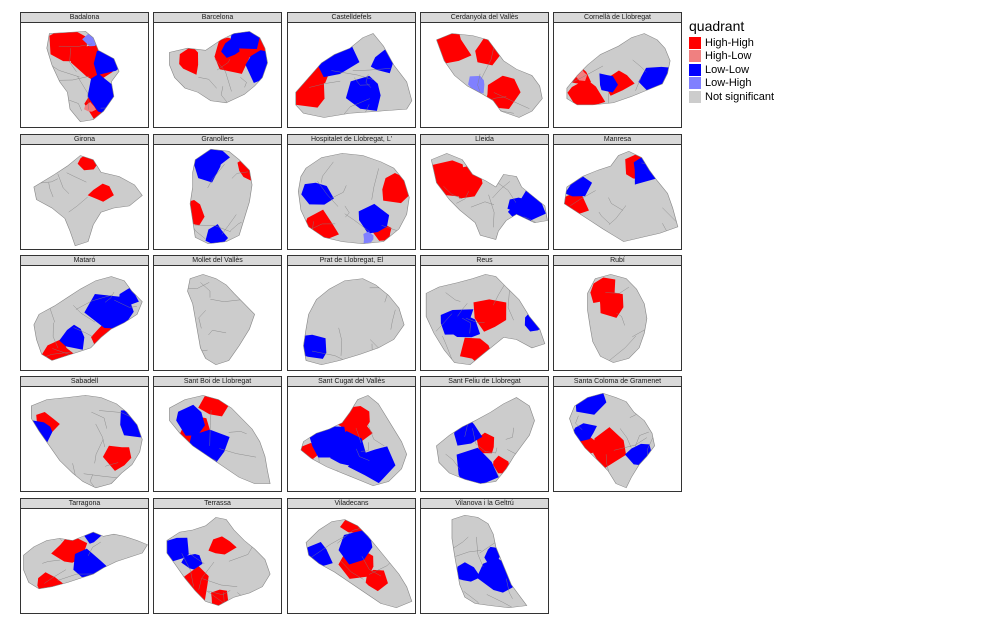  I want to click on legend-key-not-significant, so click(695, 96).